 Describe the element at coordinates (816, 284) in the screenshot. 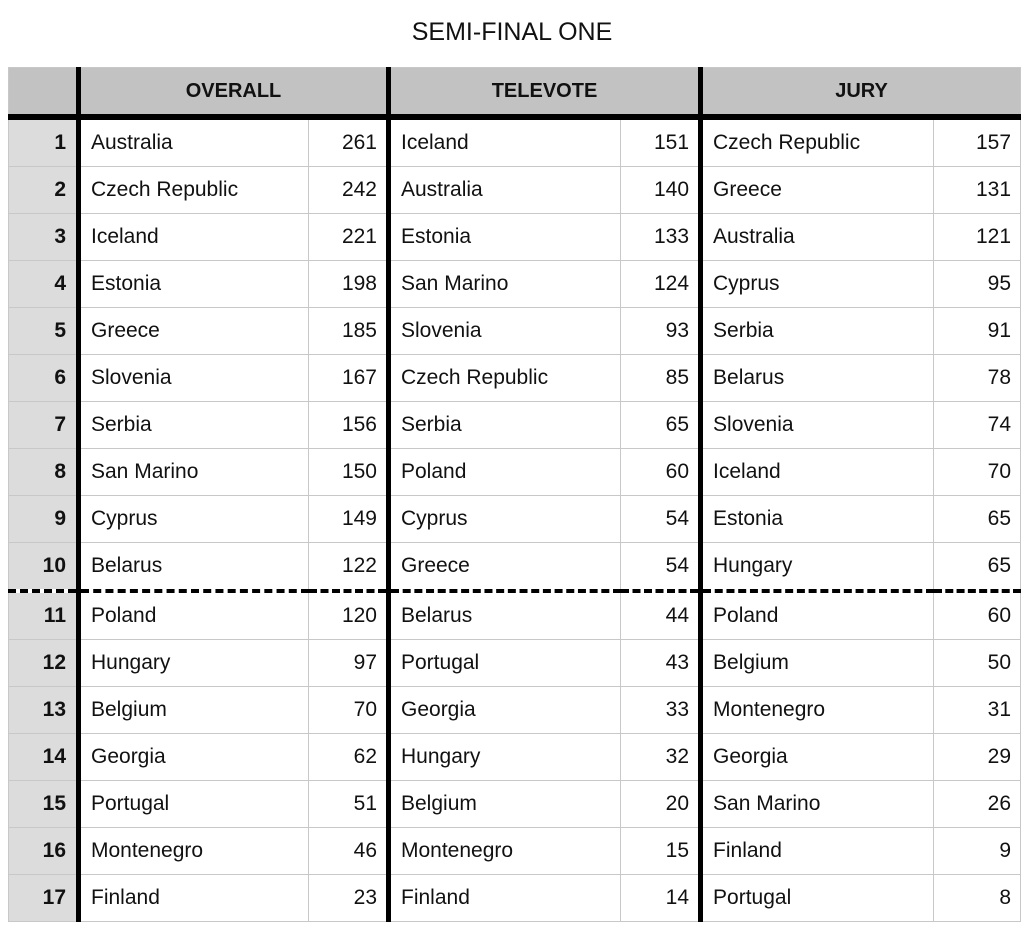

I see `jury-country: Cyprus` at that location.